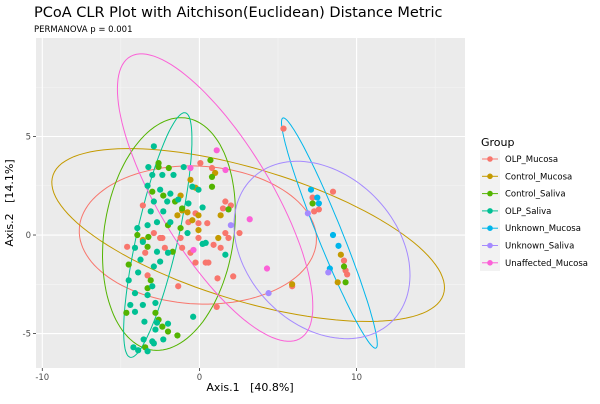 The height and width of the screenshot is (404, 600). I want to click on x-tick-label: 0, so click(199, 378).